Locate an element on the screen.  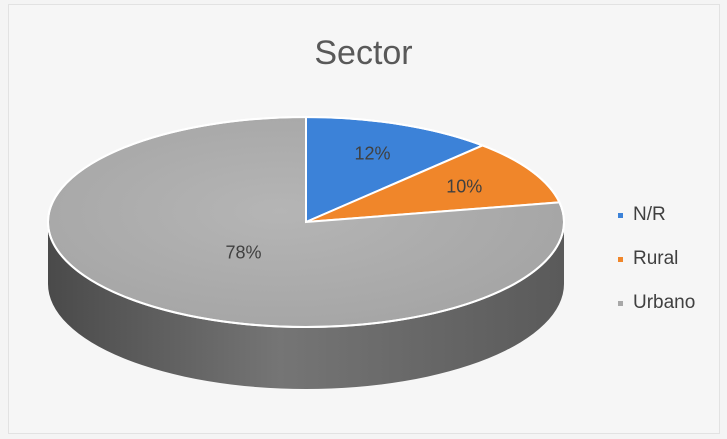
legend-swatch-rural is located at coordinates (620, 259).